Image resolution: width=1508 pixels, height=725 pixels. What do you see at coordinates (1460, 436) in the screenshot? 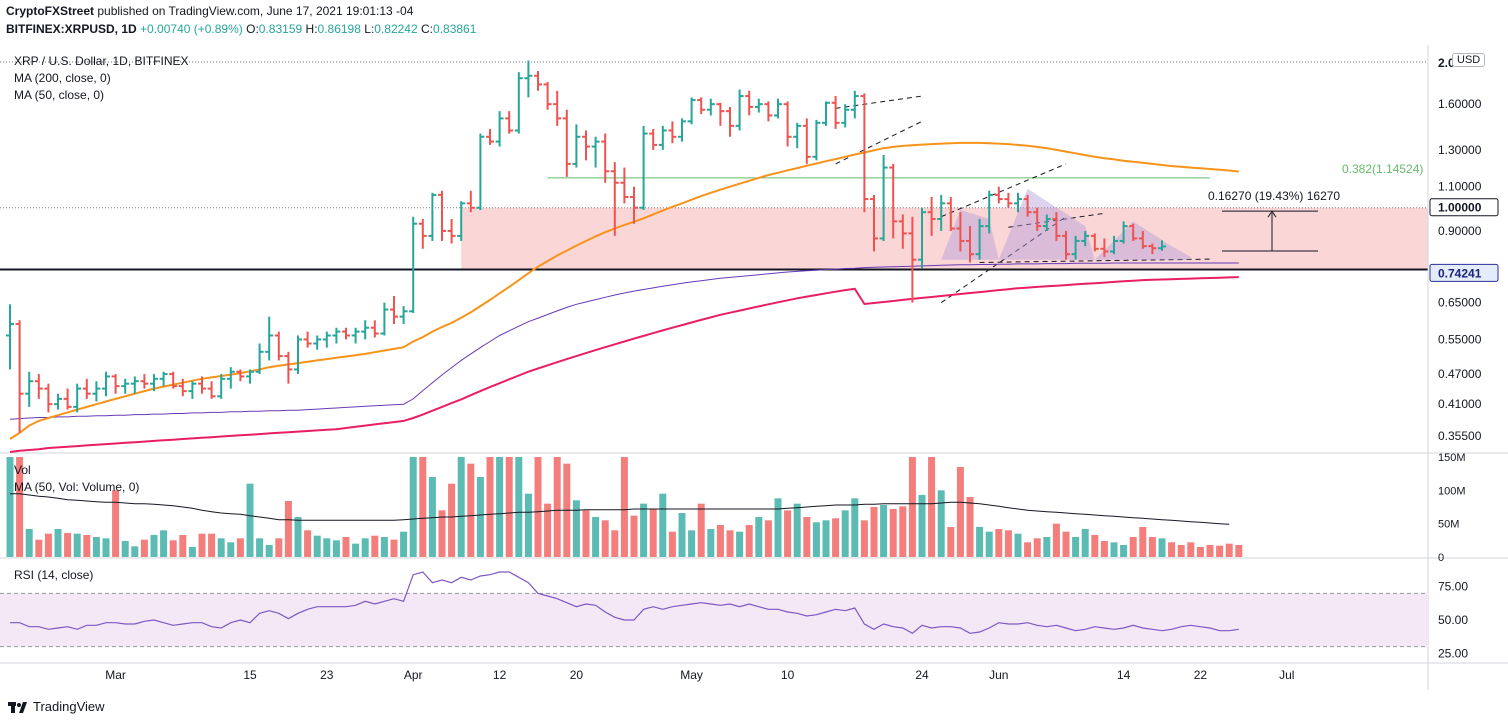
I see `price-tick-label: 0.35500` at bounding box center [1460, 436].